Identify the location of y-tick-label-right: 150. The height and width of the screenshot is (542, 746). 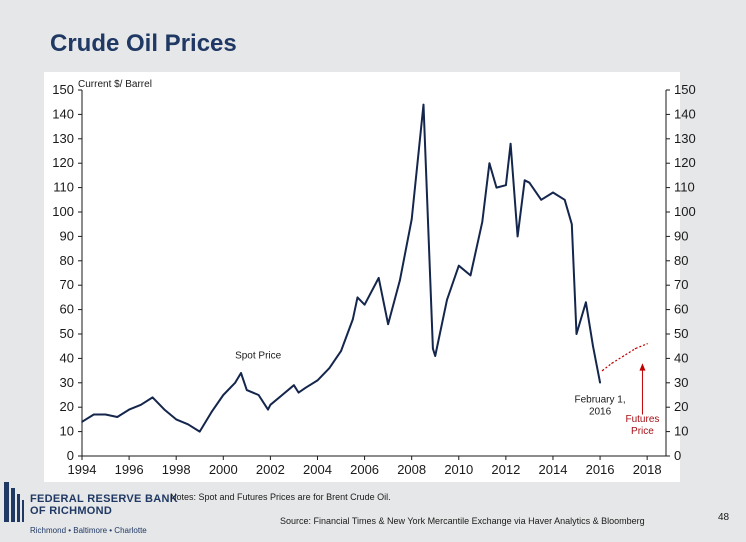
(685, 89).